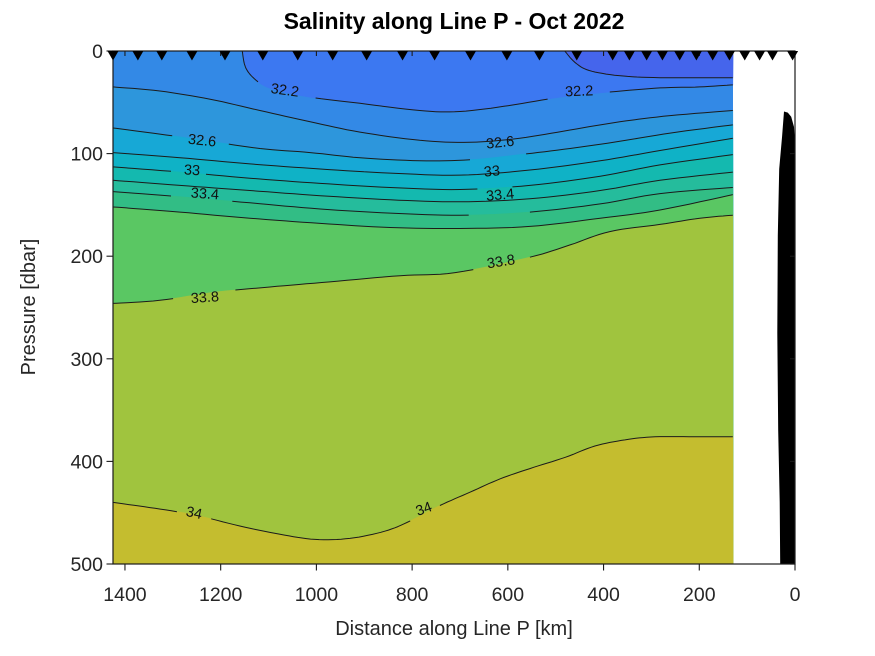 This screenshot has width=875, height=656. What do you see at coordinates (795, 595) in the screenshot?
I see `x-tick-label: 0` at bounding box center [795, 595].